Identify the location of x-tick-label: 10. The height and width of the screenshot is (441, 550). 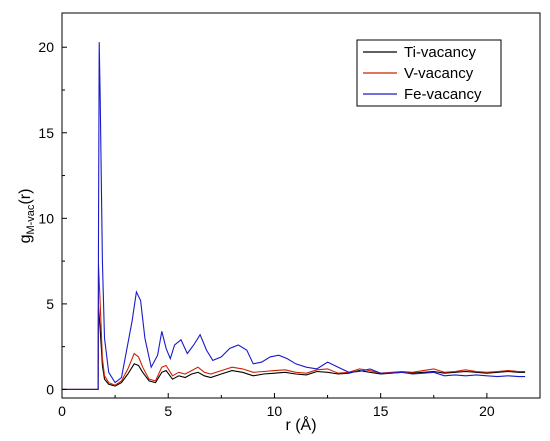
(275, 411).